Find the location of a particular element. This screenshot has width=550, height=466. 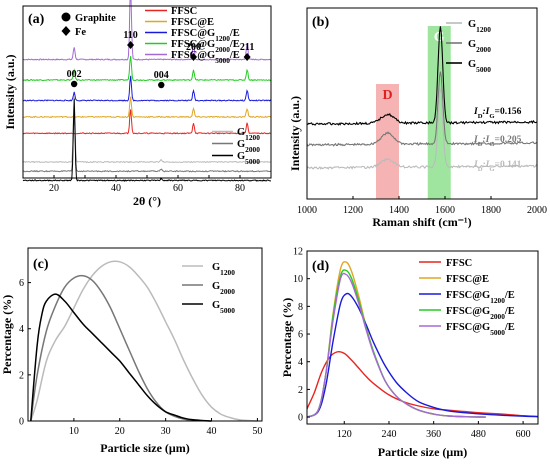

raman-line-G2000 is located at coordinates (422, 109).